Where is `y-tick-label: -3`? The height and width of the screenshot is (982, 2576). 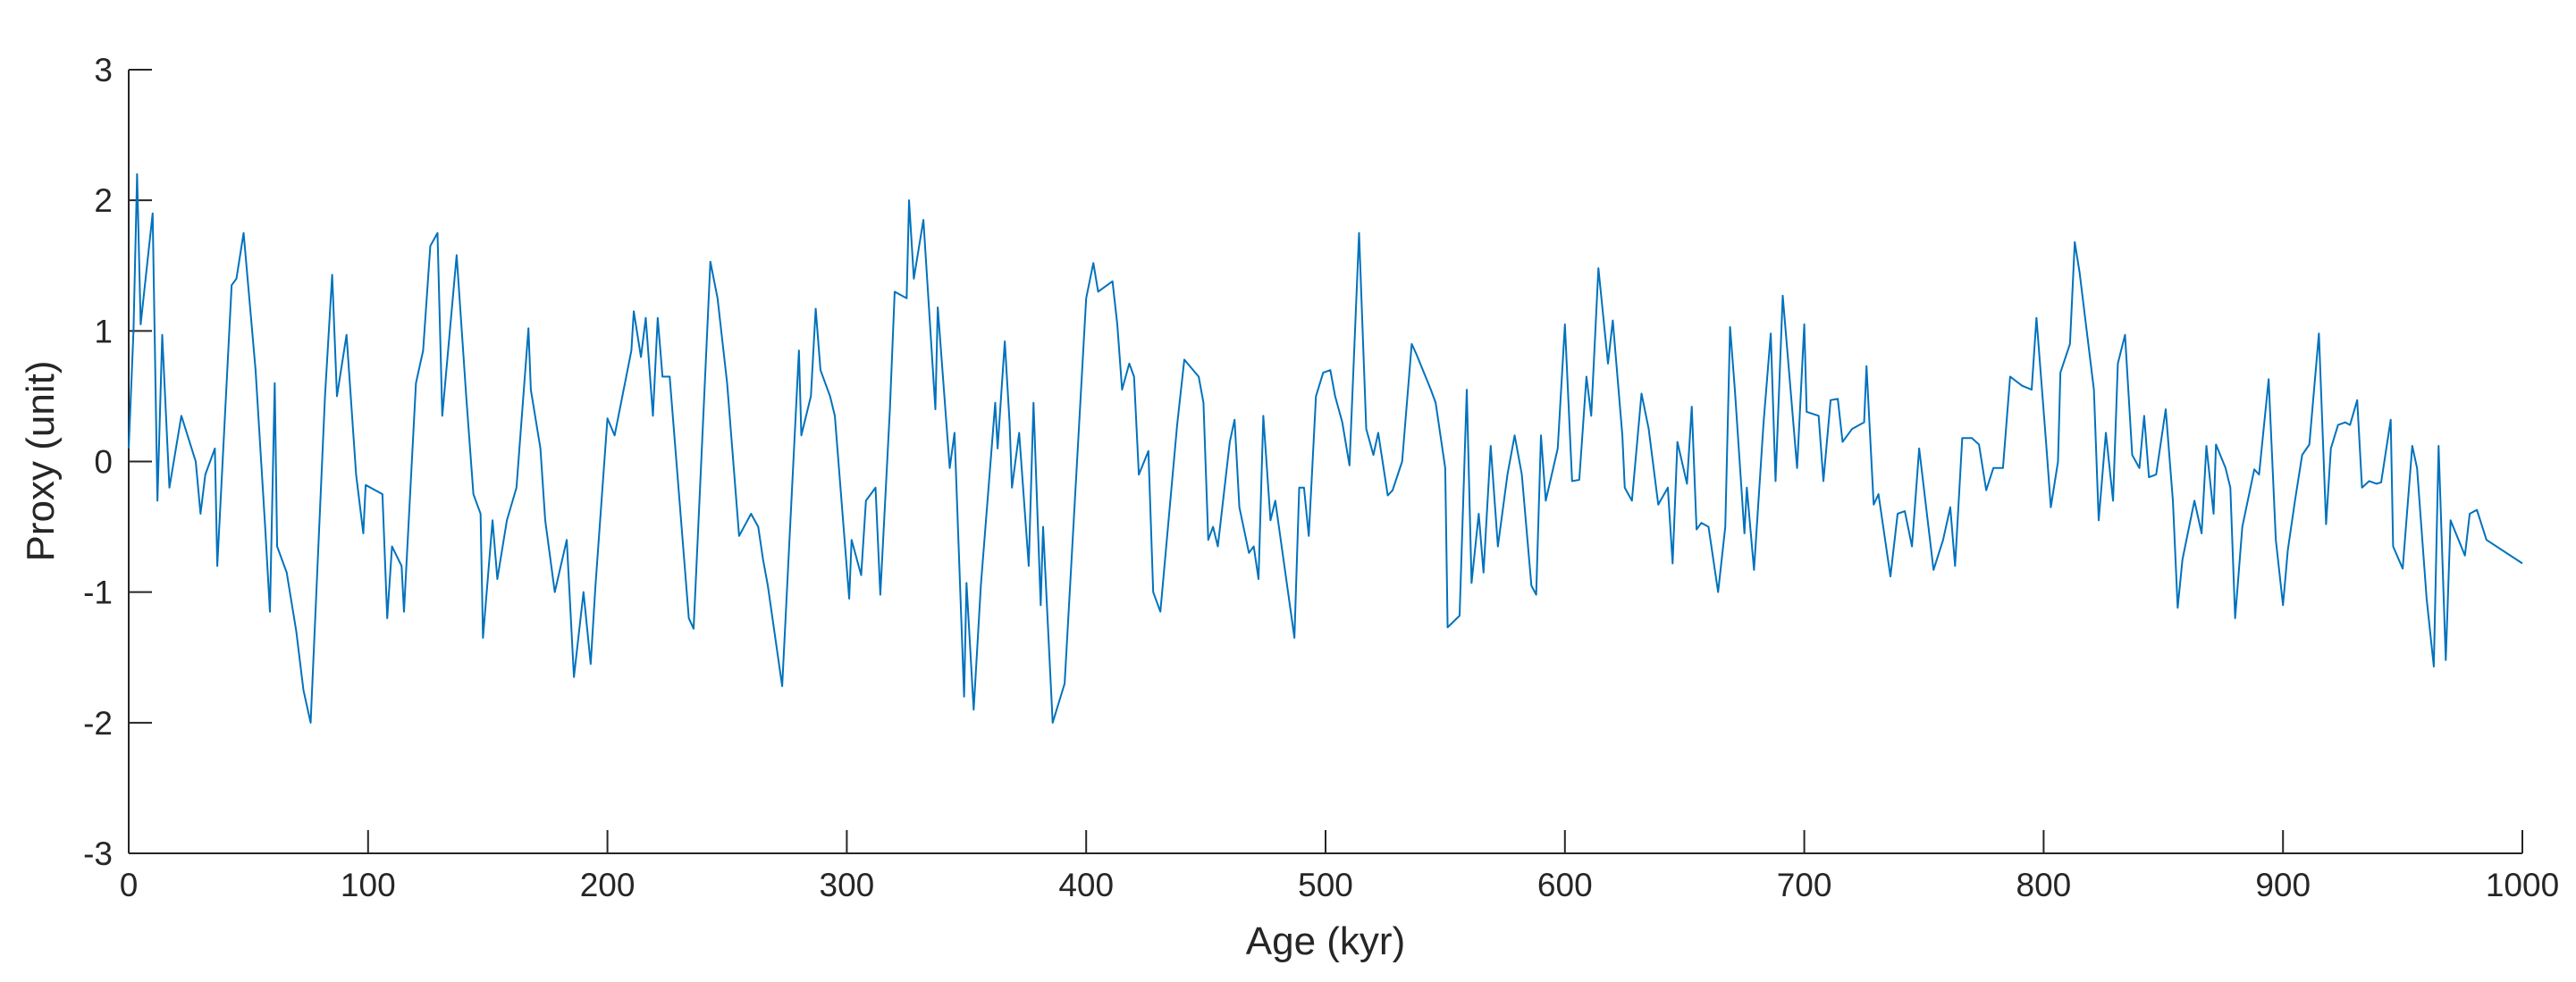 y-tick-label: -3 is located at coordinates (98, 853).